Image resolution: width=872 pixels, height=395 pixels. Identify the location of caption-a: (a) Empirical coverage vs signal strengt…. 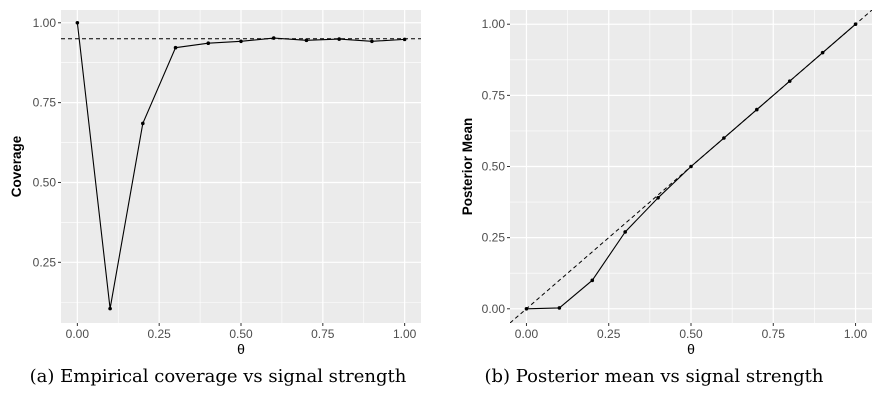
(218, 376).